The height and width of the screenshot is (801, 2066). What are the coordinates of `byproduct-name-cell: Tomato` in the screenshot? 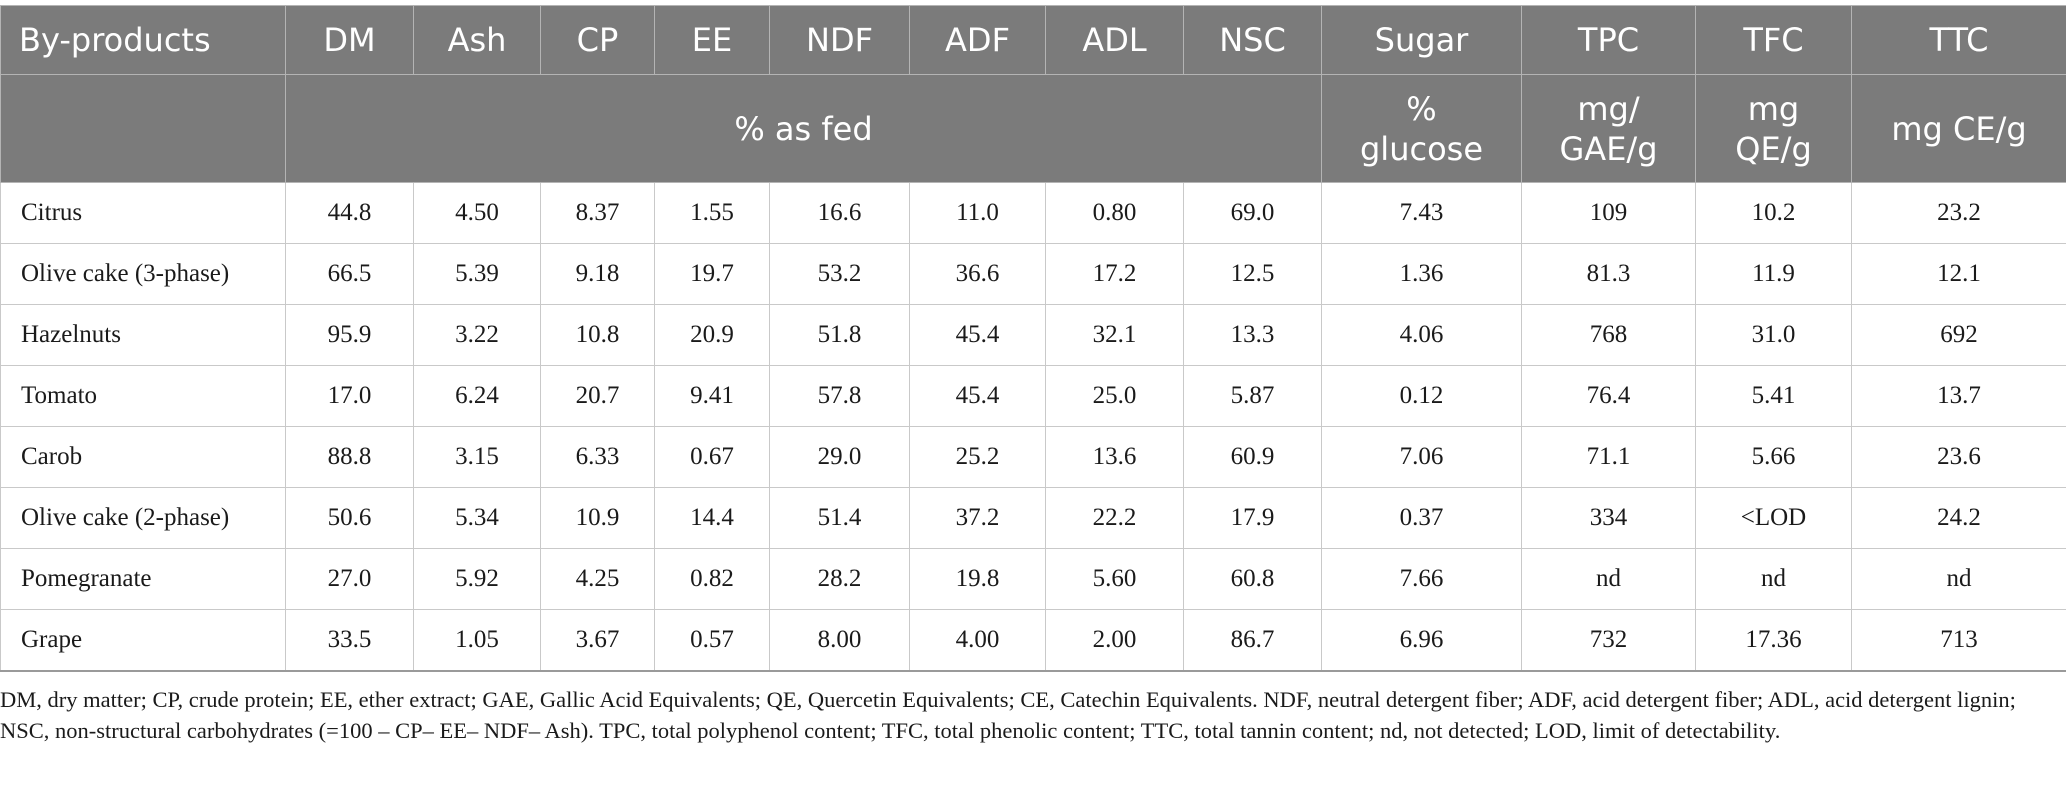 It's located at (143, 396).